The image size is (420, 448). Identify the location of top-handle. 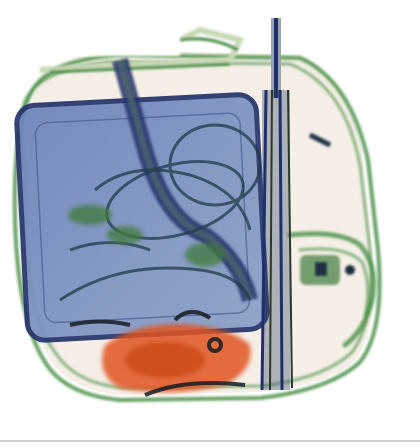
(142, 50).